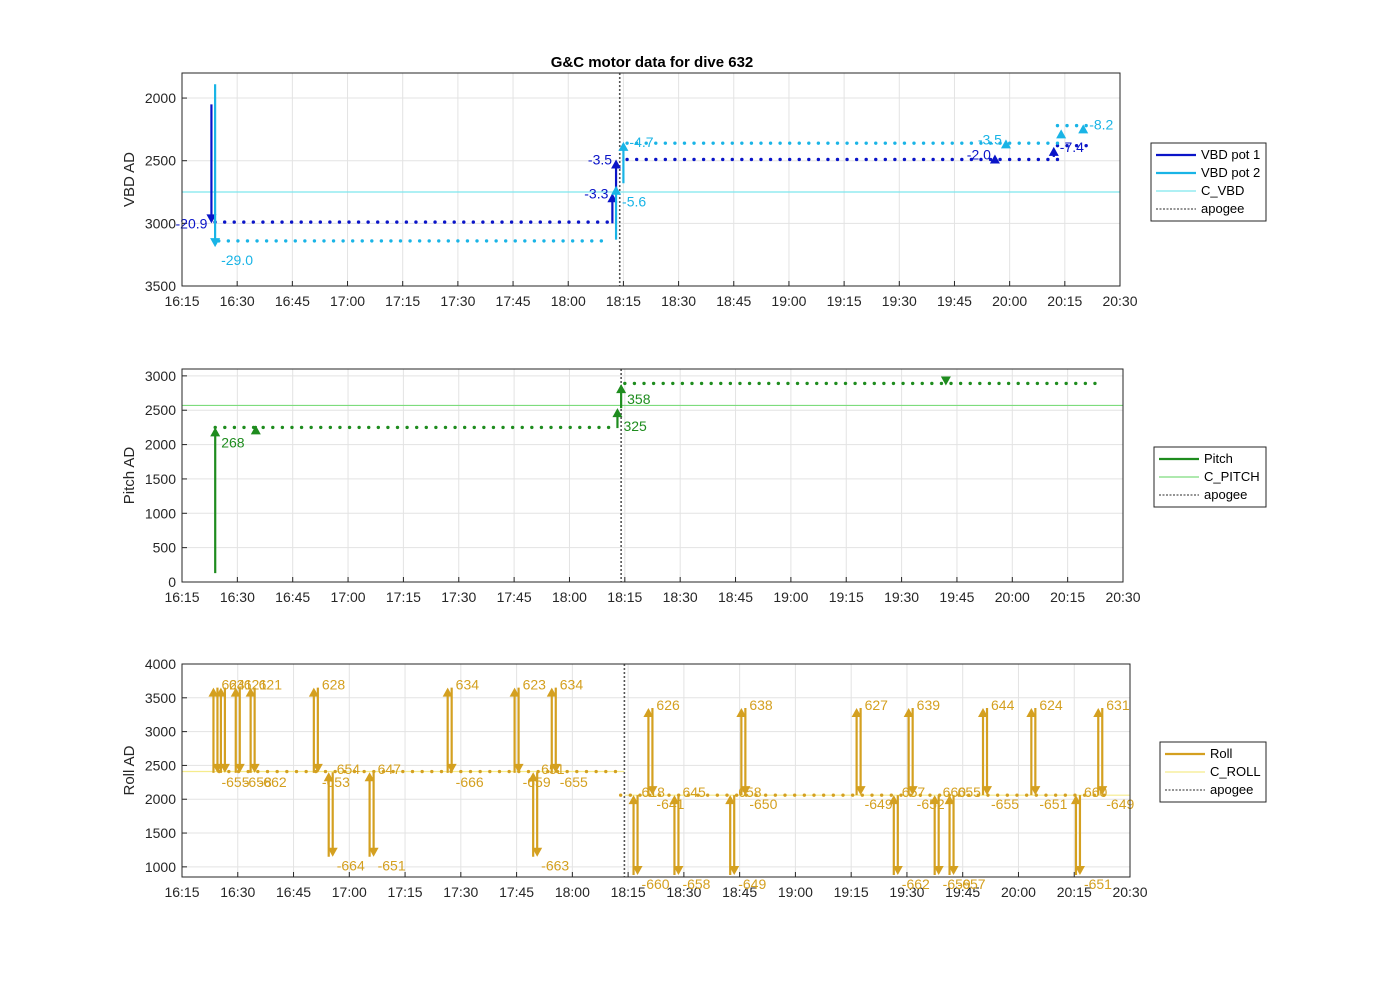 Image resolution: width=1400 pixels, height=986 pixels. I want to click on x-tick-label: 17:15, so click(403, 597).